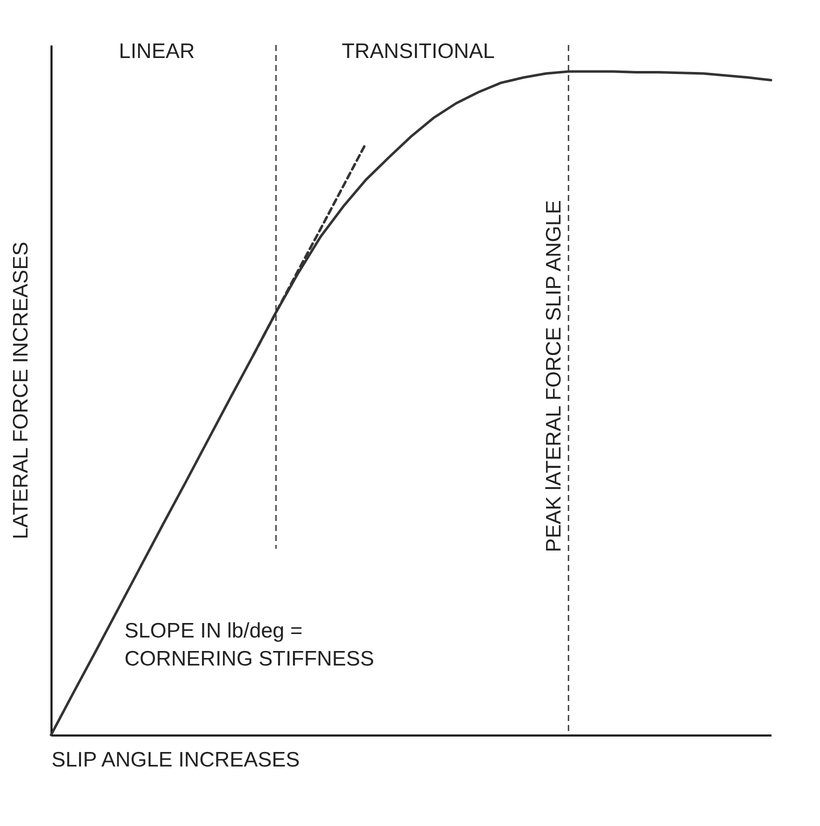 The height and width of the screenshot is (826, 820). Describe the element at coordinates (554, 376) in the screenshot. I see `annotation: PEAK lATERAL FORCE SLIP ANGLE` at that location.